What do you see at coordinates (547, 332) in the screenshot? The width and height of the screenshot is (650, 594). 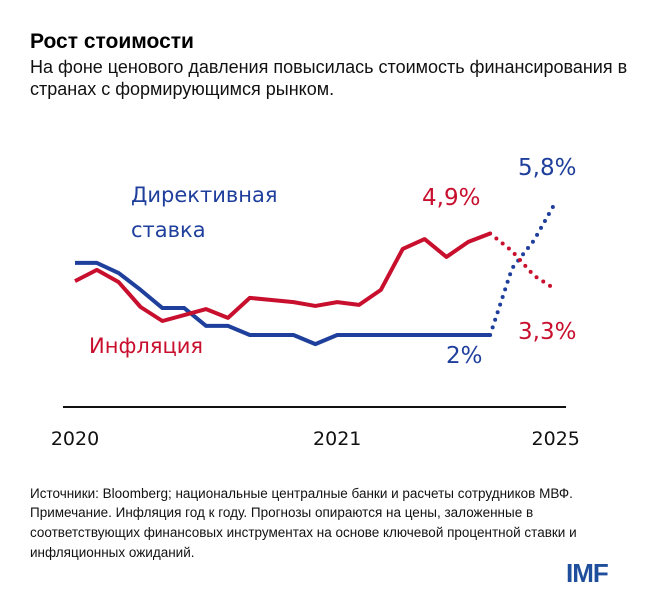 I see `inflation-forecast-label: 3,3%` at bounding box center [547, 332].